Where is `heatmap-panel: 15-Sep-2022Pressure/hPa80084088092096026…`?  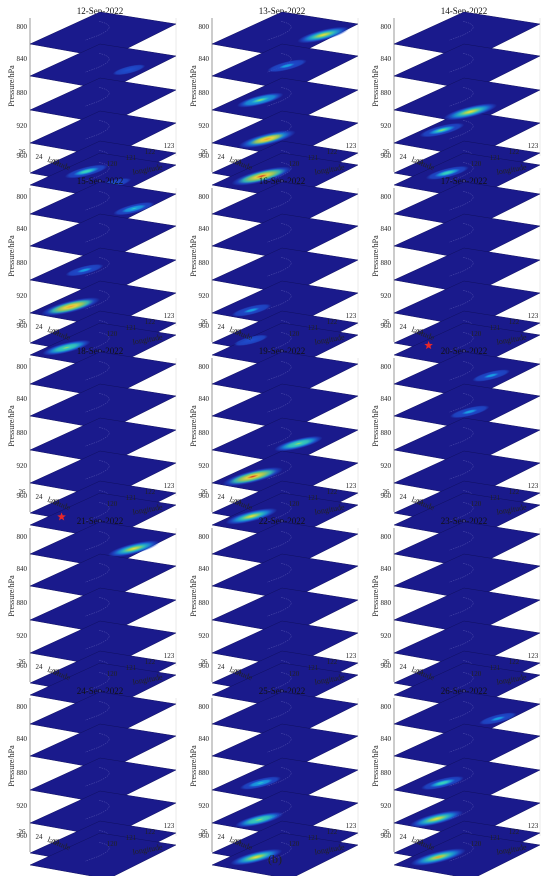 heatmap-panel: 15-Sep-2022Pressure/hPa80084088092096026… is located at coordinates (92, 273).